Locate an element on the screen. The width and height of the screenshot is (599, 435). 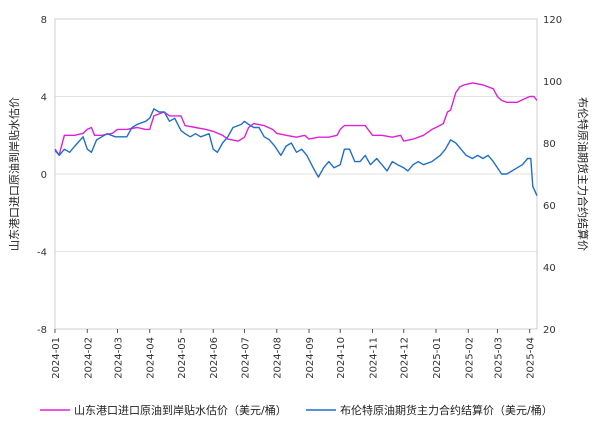
legend-label-brent: 布伦特原油期货主力合约结算价（美元/桶） is located at coordinates (446, 410).